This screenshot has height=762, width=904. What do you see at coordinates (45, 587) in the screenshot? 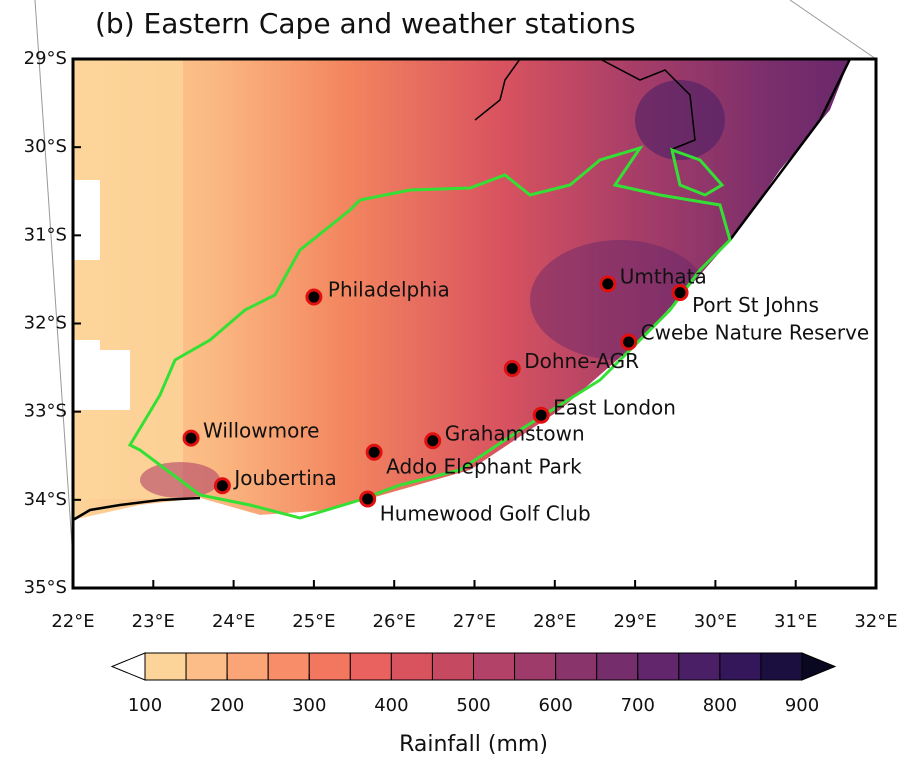
I see `y-tick-label: 35°S` at bounding box center [45, 587].